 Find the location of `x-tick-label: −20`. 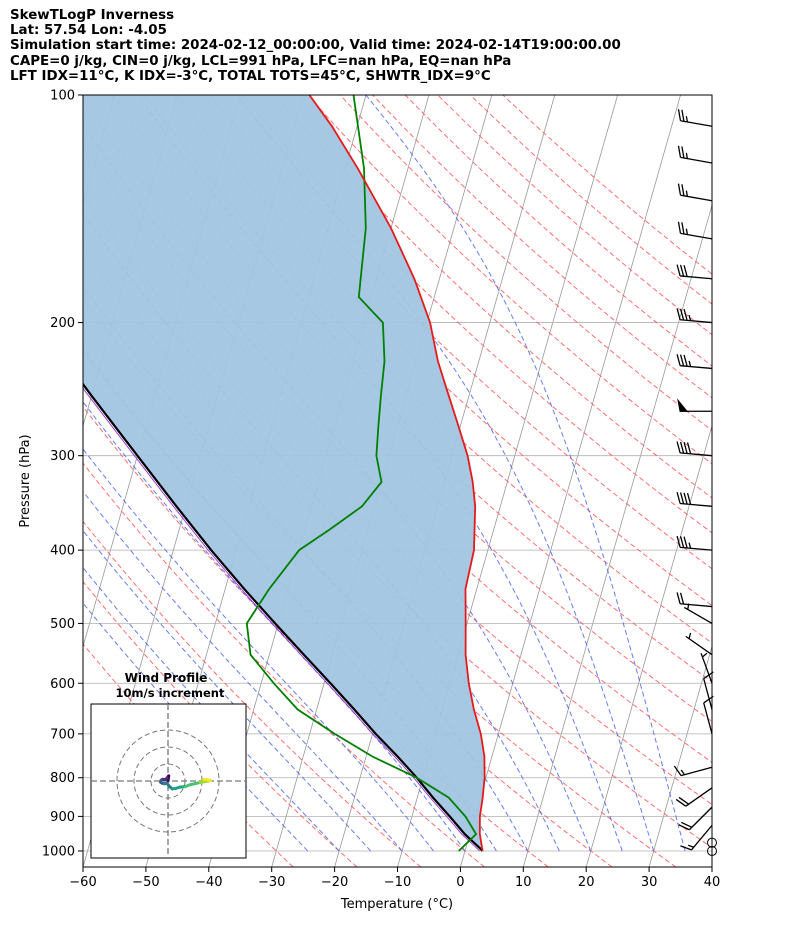

x-tick-label: −20 is located at coordinates (334, 882).